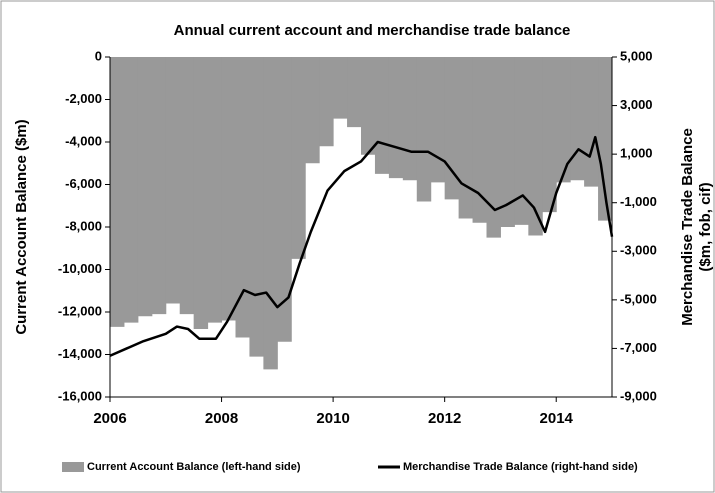  Describe the element at coordinates (636, 104) in the screenshot. I see `y2-tick-label: 3,000` at that location.